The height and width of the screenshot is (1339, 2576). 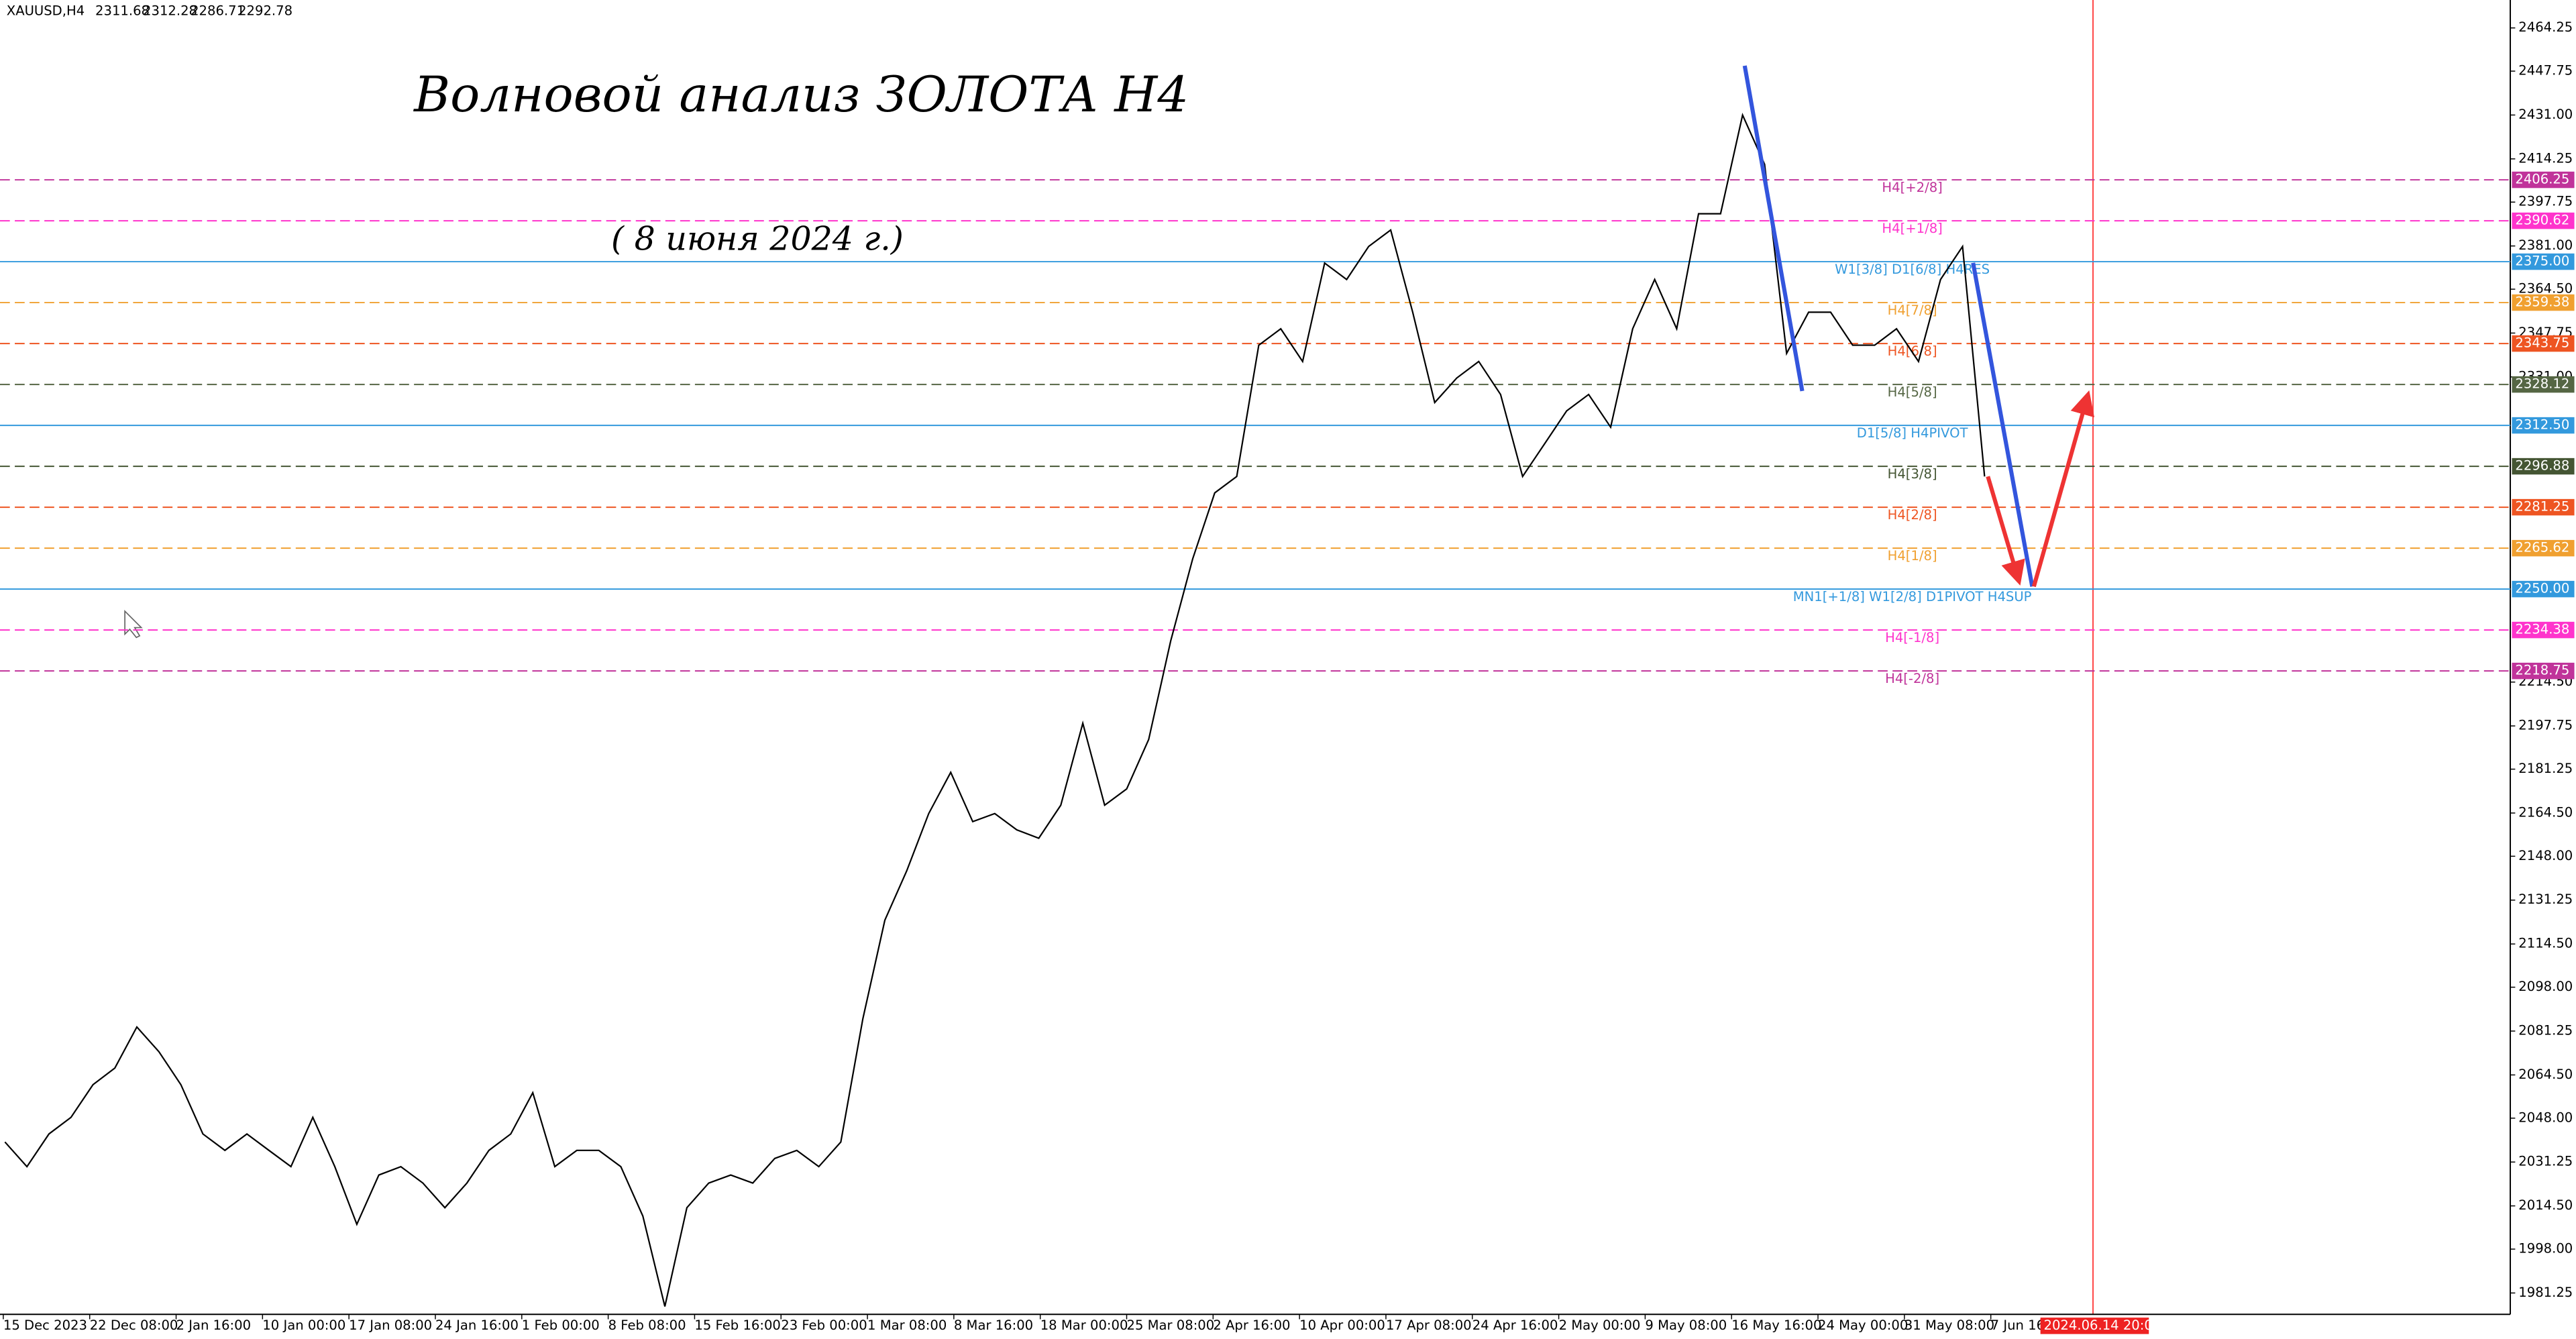 I want to click on x-tick-label: 22 Dec 08:00, so click(x=134, y=1325).